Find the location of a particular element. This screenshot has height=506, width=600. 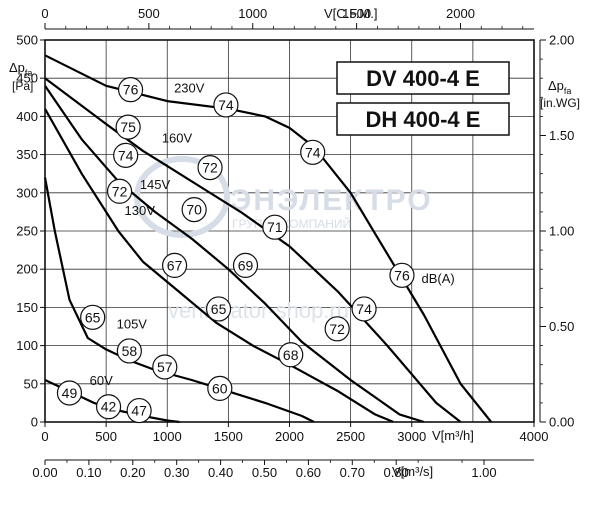

right-tick-label: 1.00 is located at coordinates (561, 231).